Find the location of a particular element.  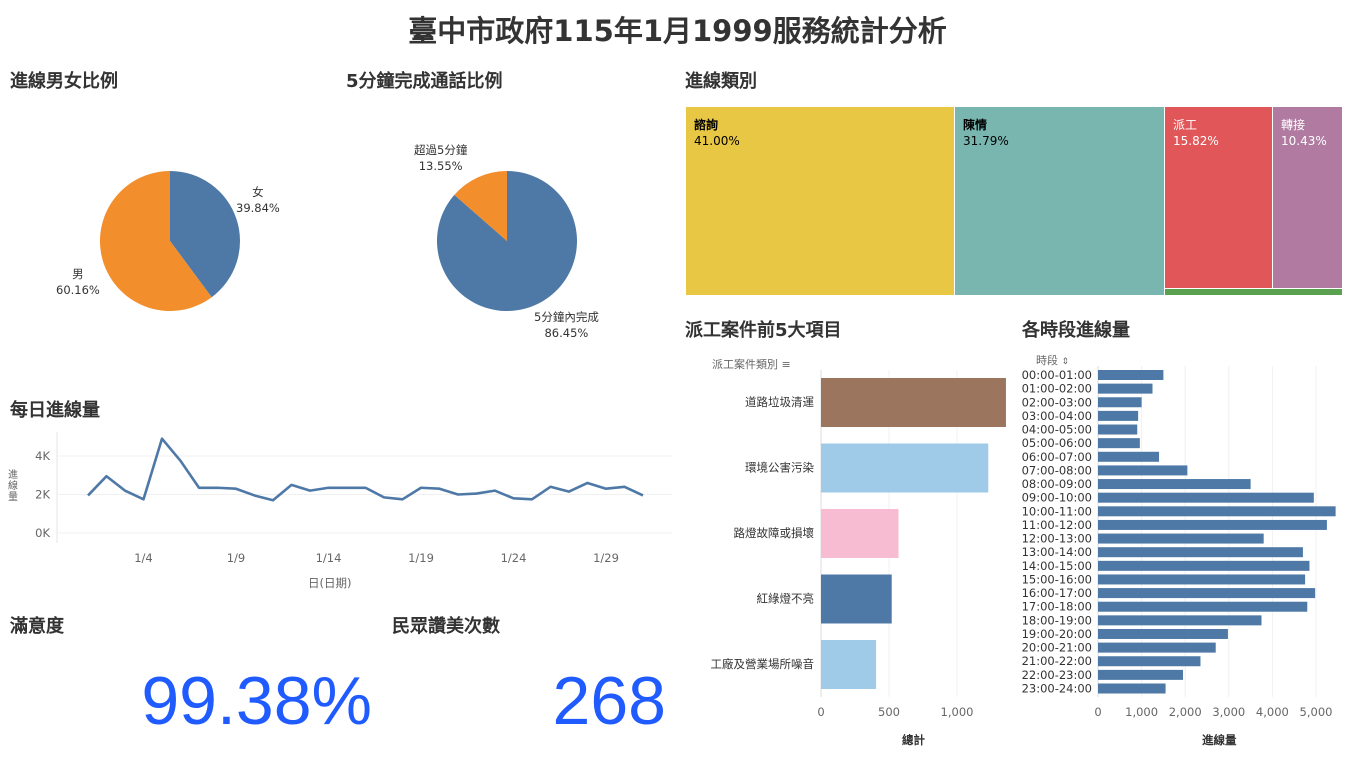

y-tick-label: 0K is located at coordinates (42, 533).